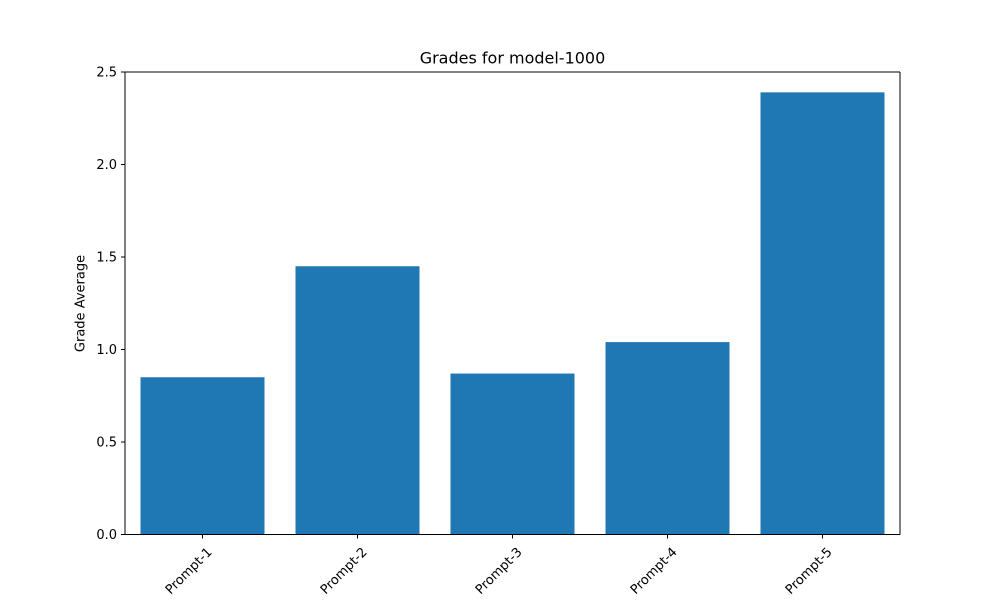 The image size is (1000, 604). I want to click on y-tick-label: 1.0, so click(106, 350).